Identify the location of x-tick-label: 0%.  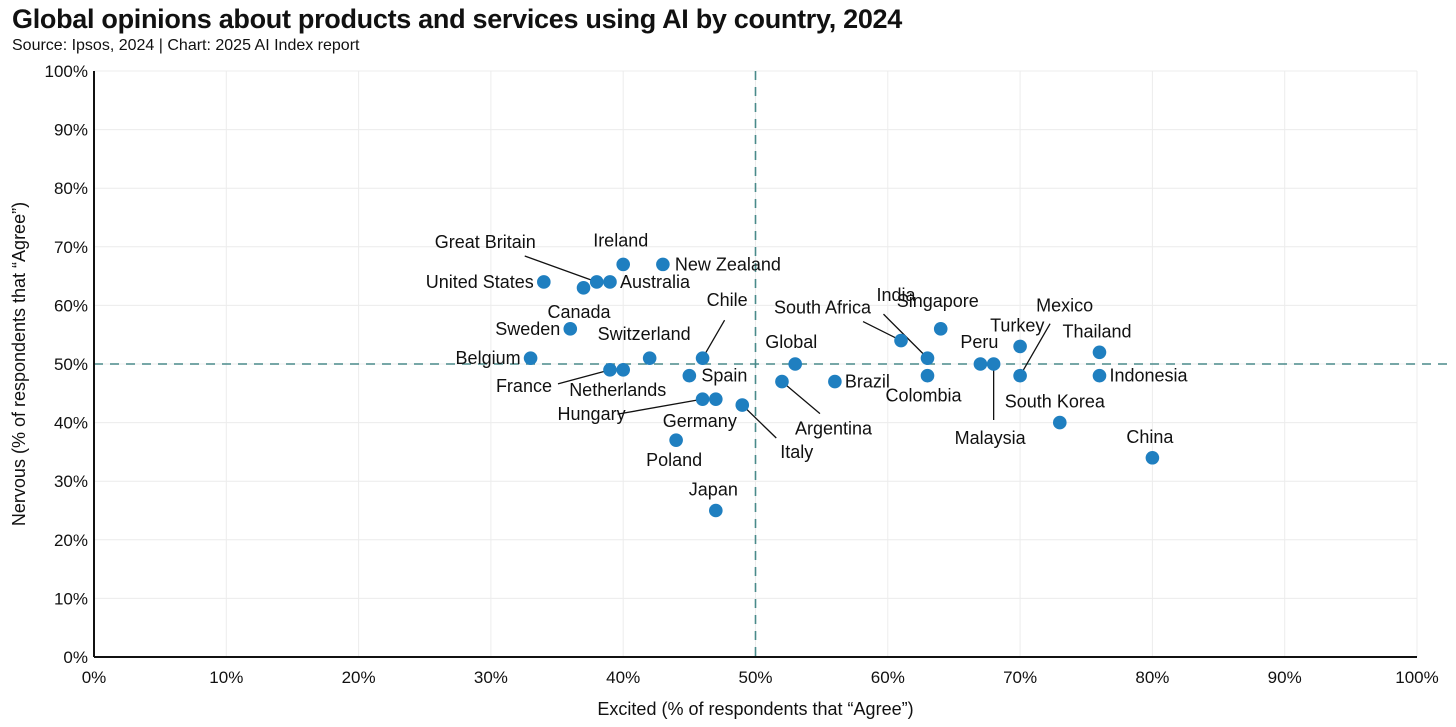
(94, 677).